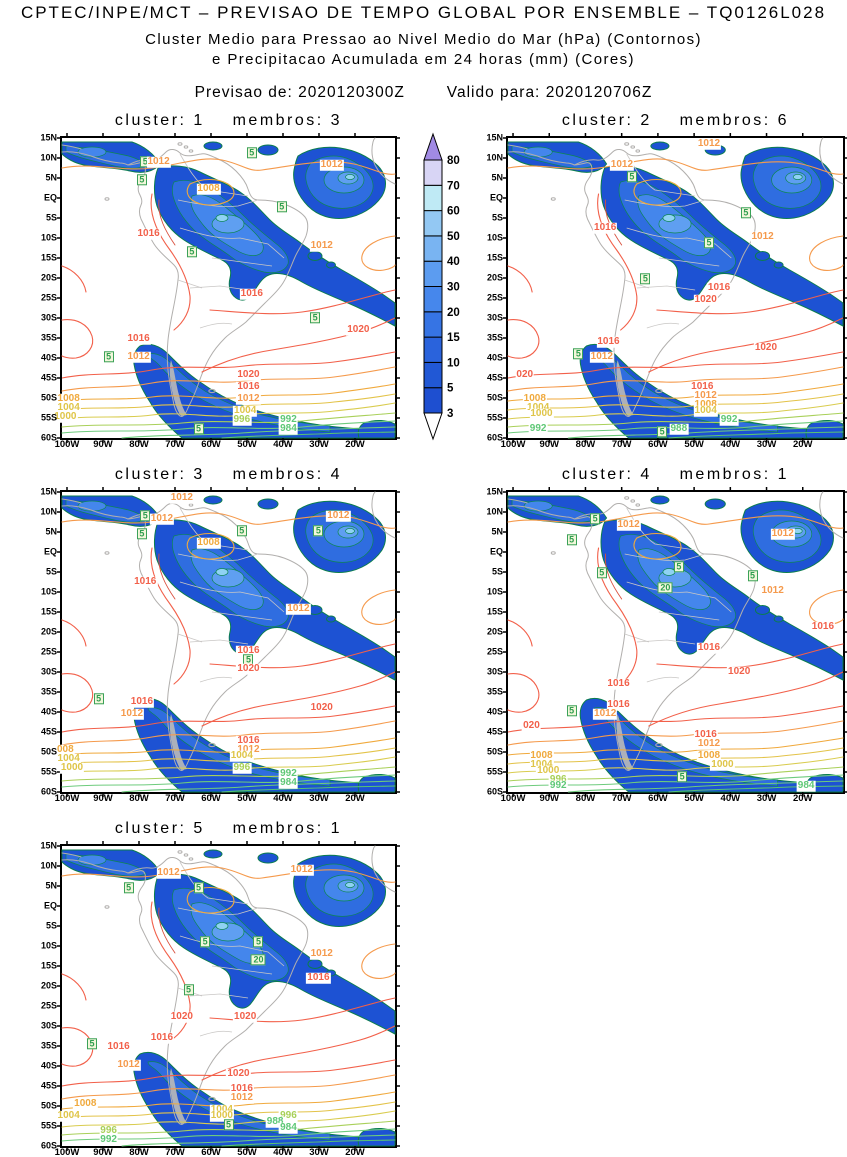 This screenshot has width=847, height=1157. Describe the element at coordinates (139, 1152) in the screenshot. I see `lon-tick-label: 80W` at that location.